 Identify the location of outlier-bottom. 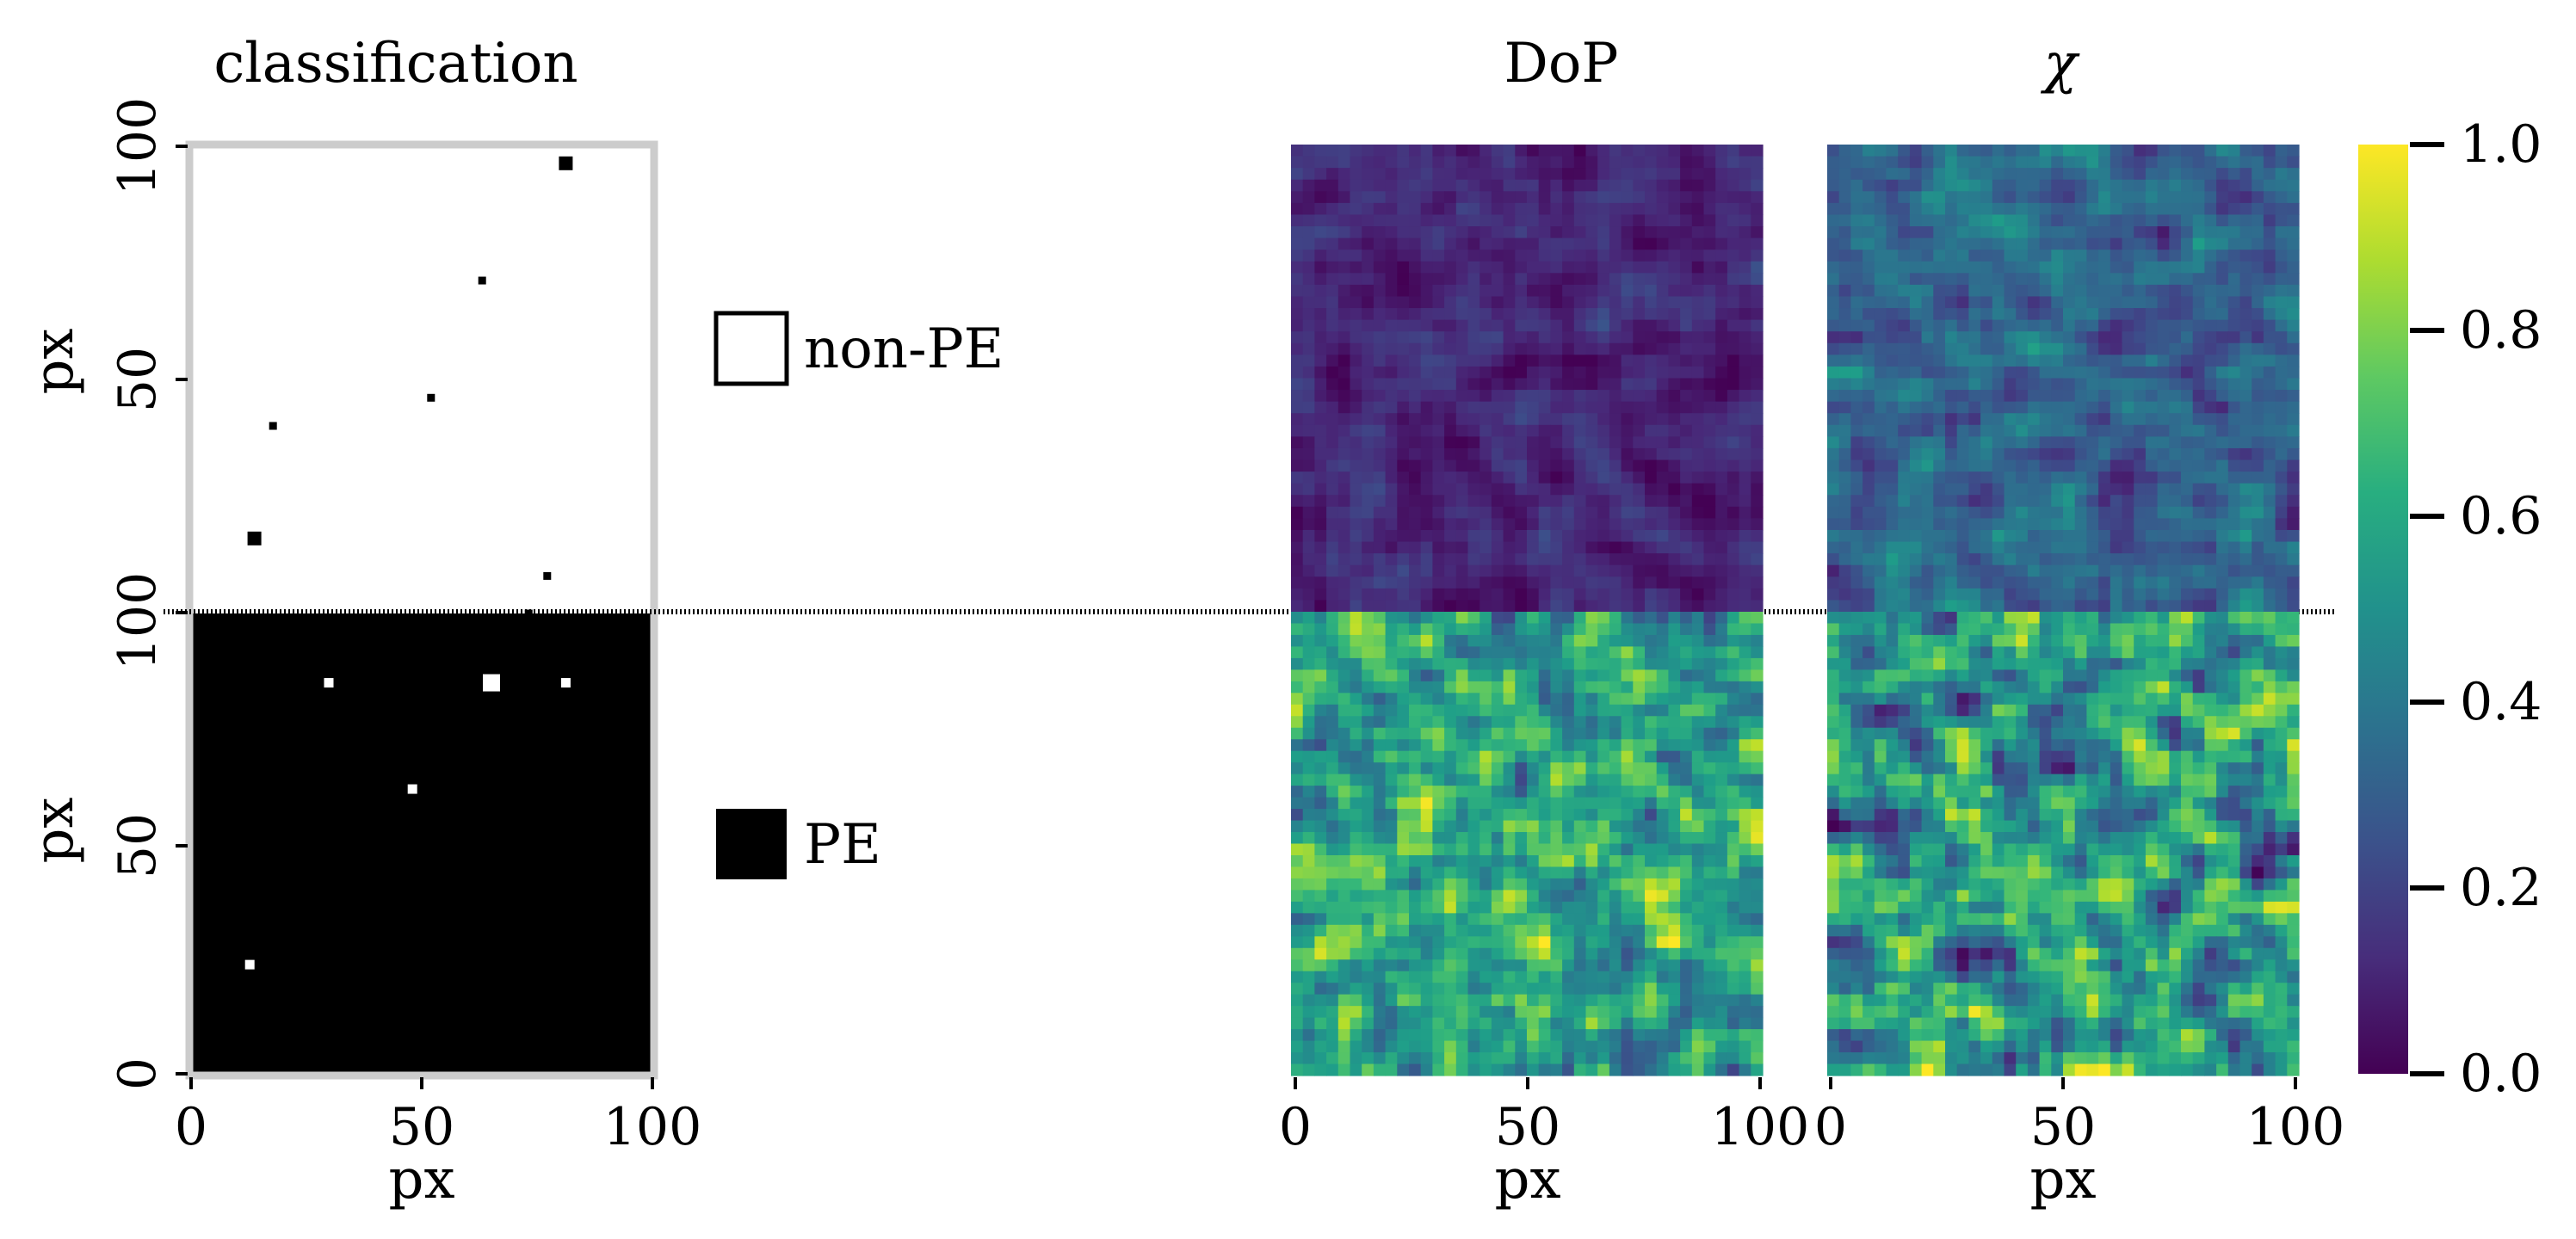
(412, 789).